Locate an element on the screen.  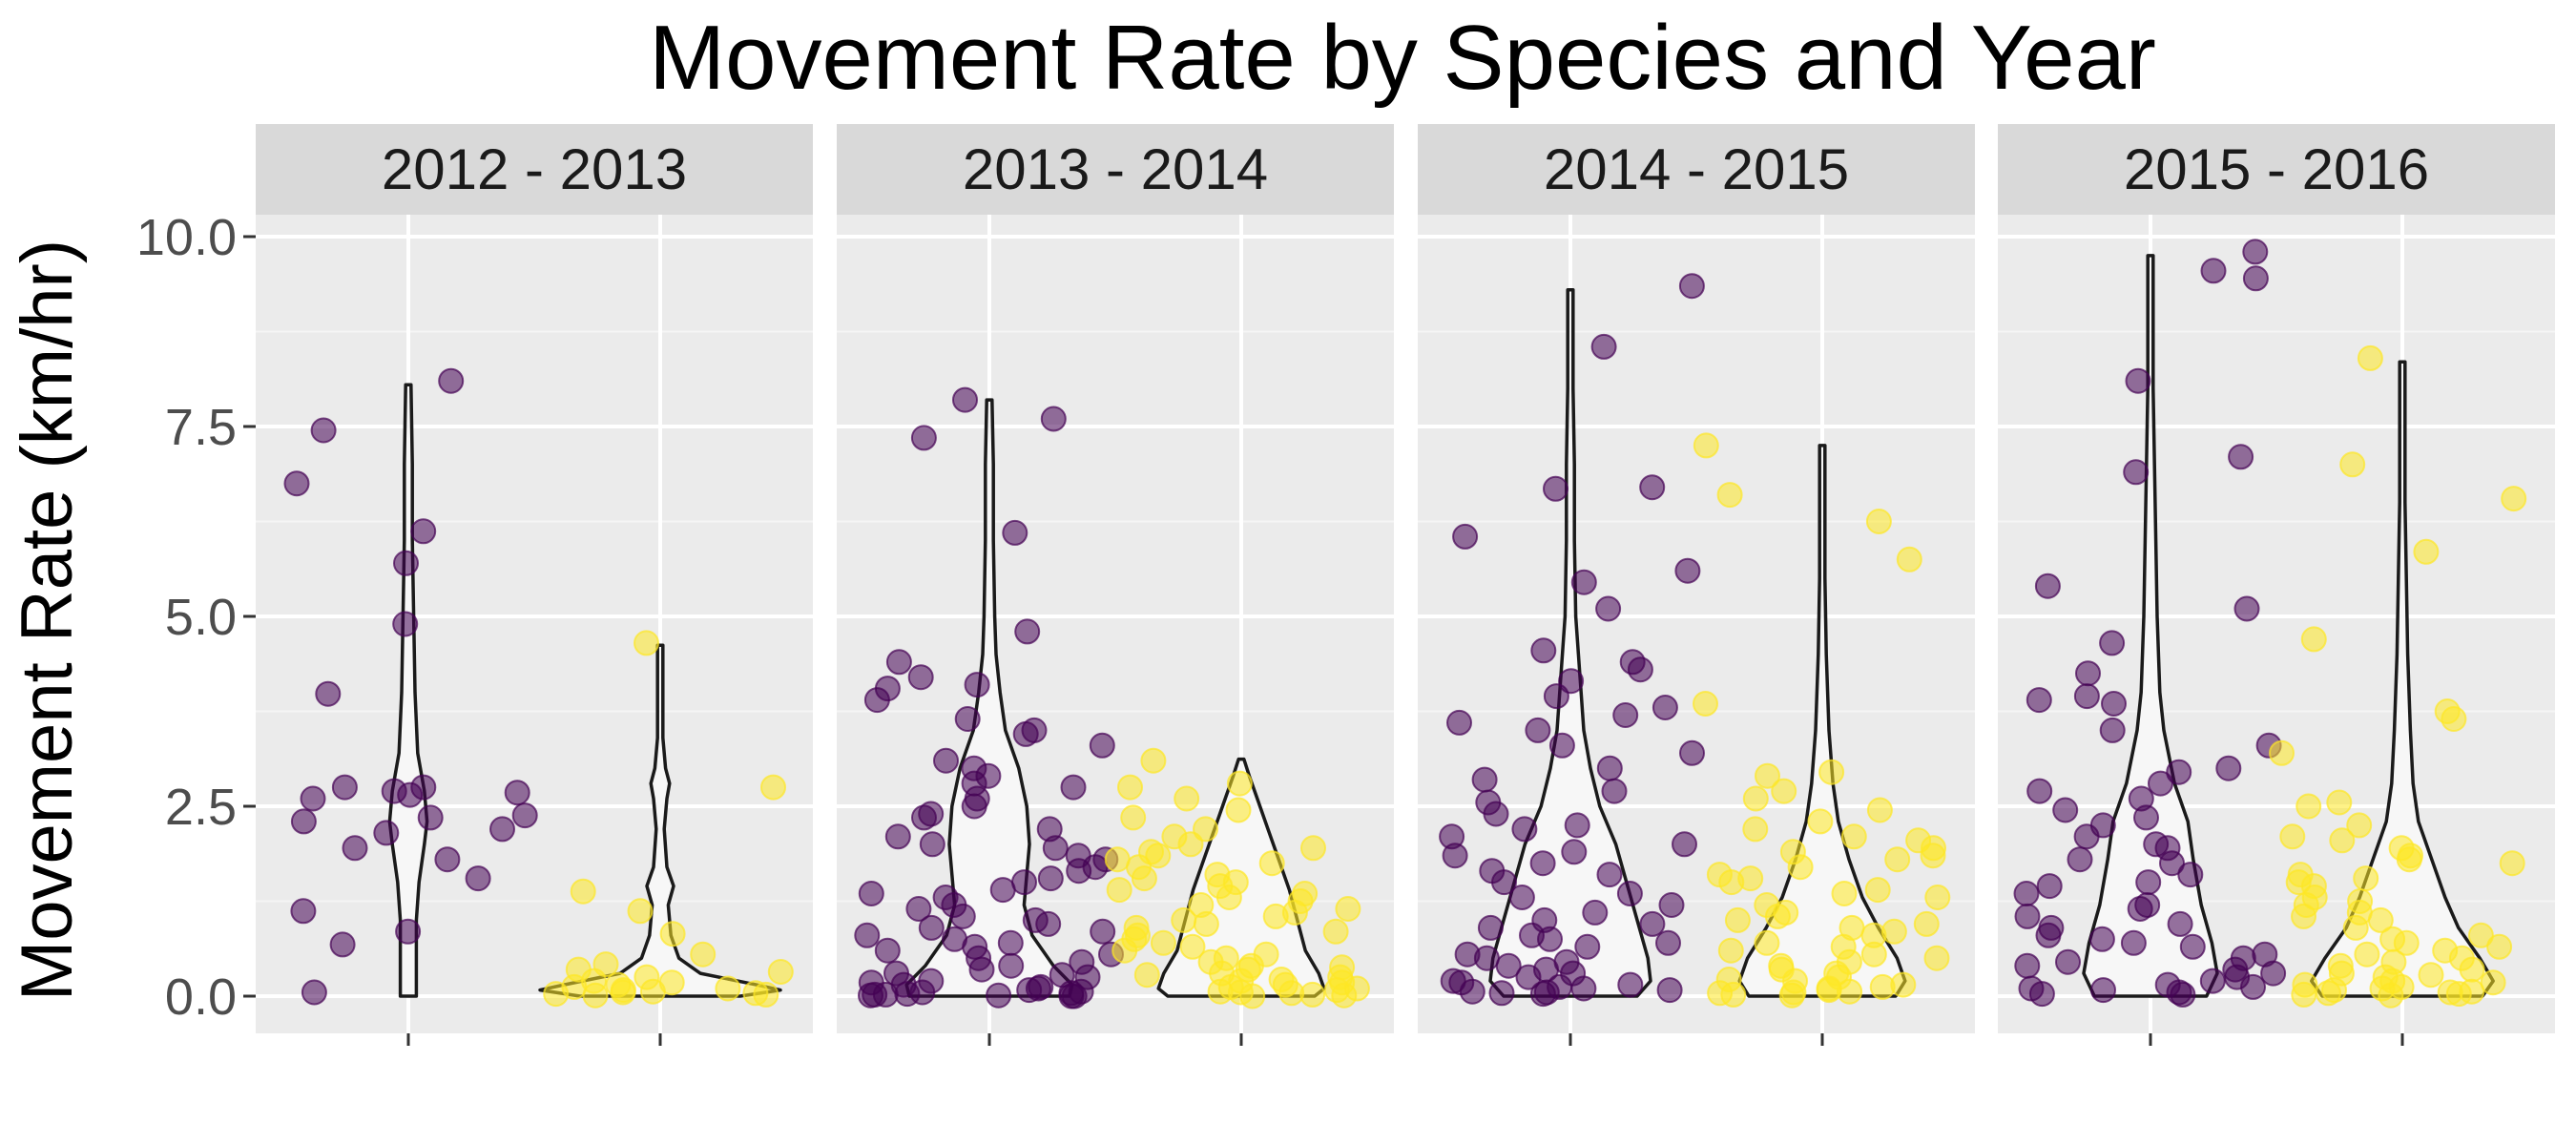
y-tick-label: 2.5 is located at coordinates (201, 808).